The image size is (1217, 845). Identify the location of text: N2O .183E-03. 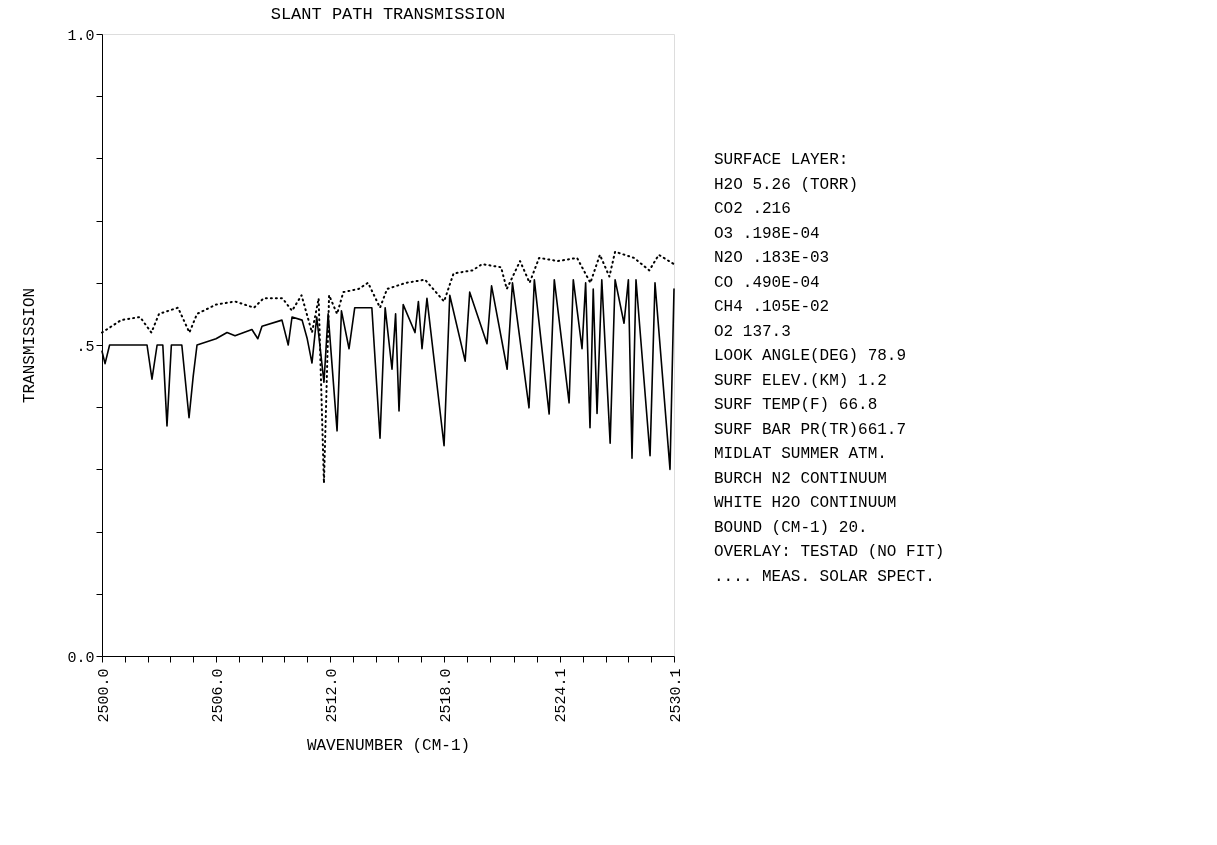
(772, 258).